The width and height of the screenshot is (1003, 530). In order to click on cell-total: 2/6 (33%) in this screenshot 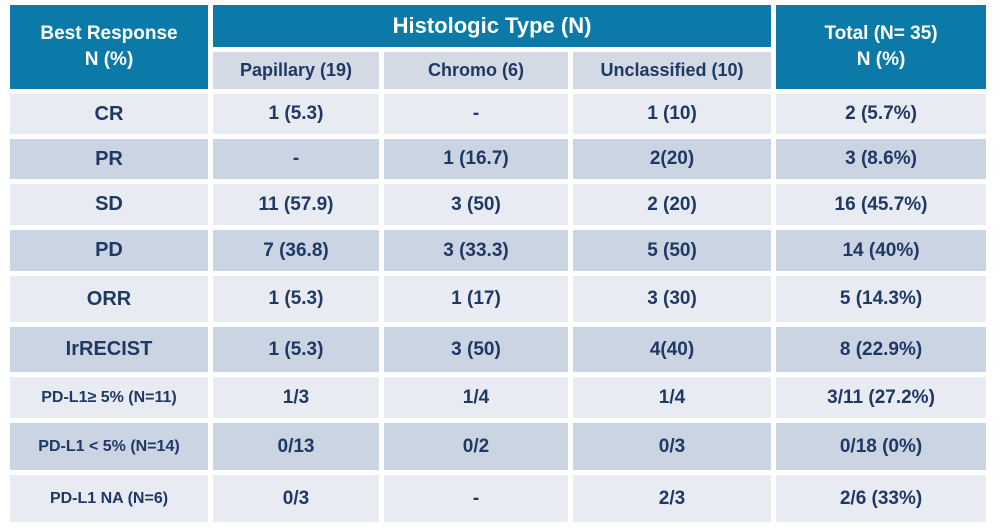, I will do `click(881, 498)`.